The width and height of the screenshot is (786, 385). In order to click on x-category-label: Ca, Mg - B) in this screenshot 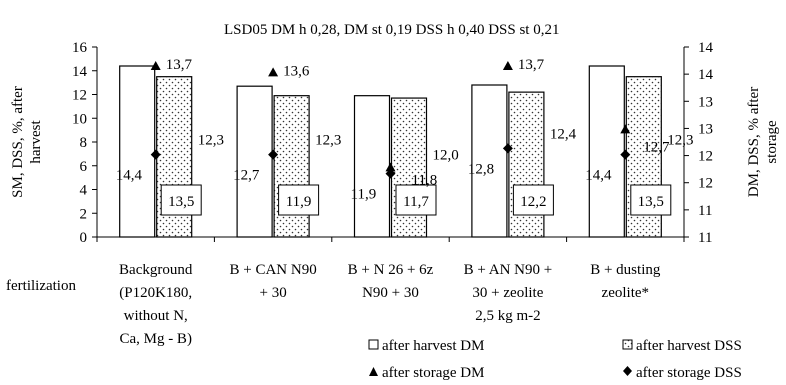, I will do `click(155, 339)`.